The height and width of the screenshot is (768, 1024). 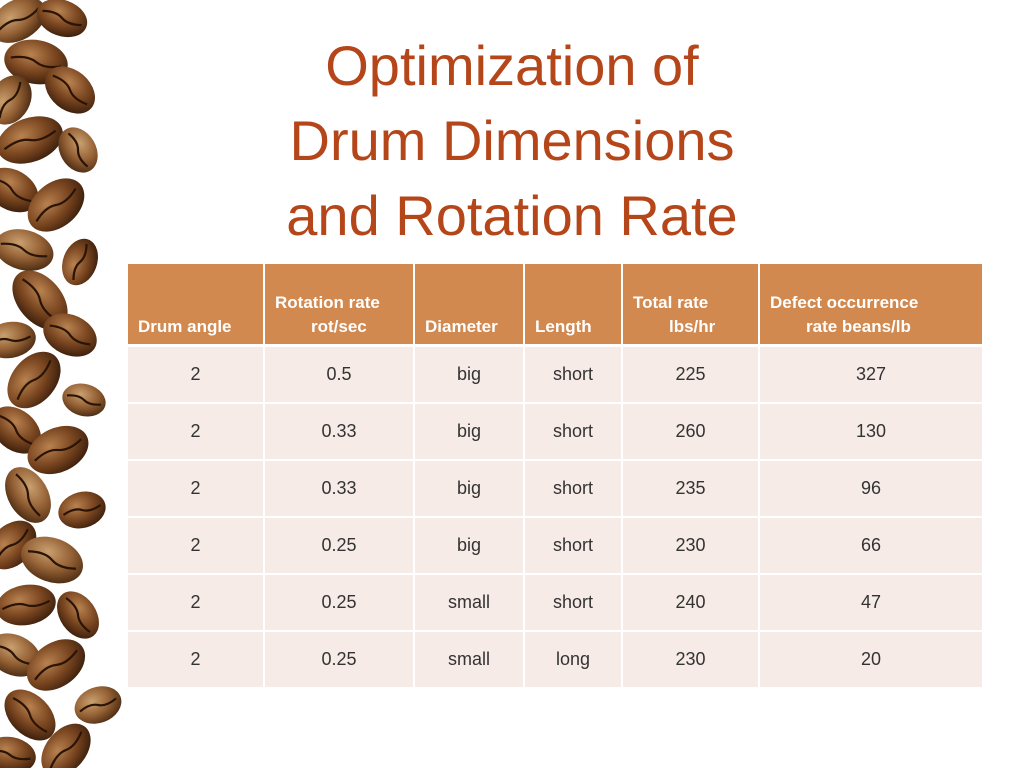 I want to click on cell-total-rate: 240, so click(x=691, y=603).